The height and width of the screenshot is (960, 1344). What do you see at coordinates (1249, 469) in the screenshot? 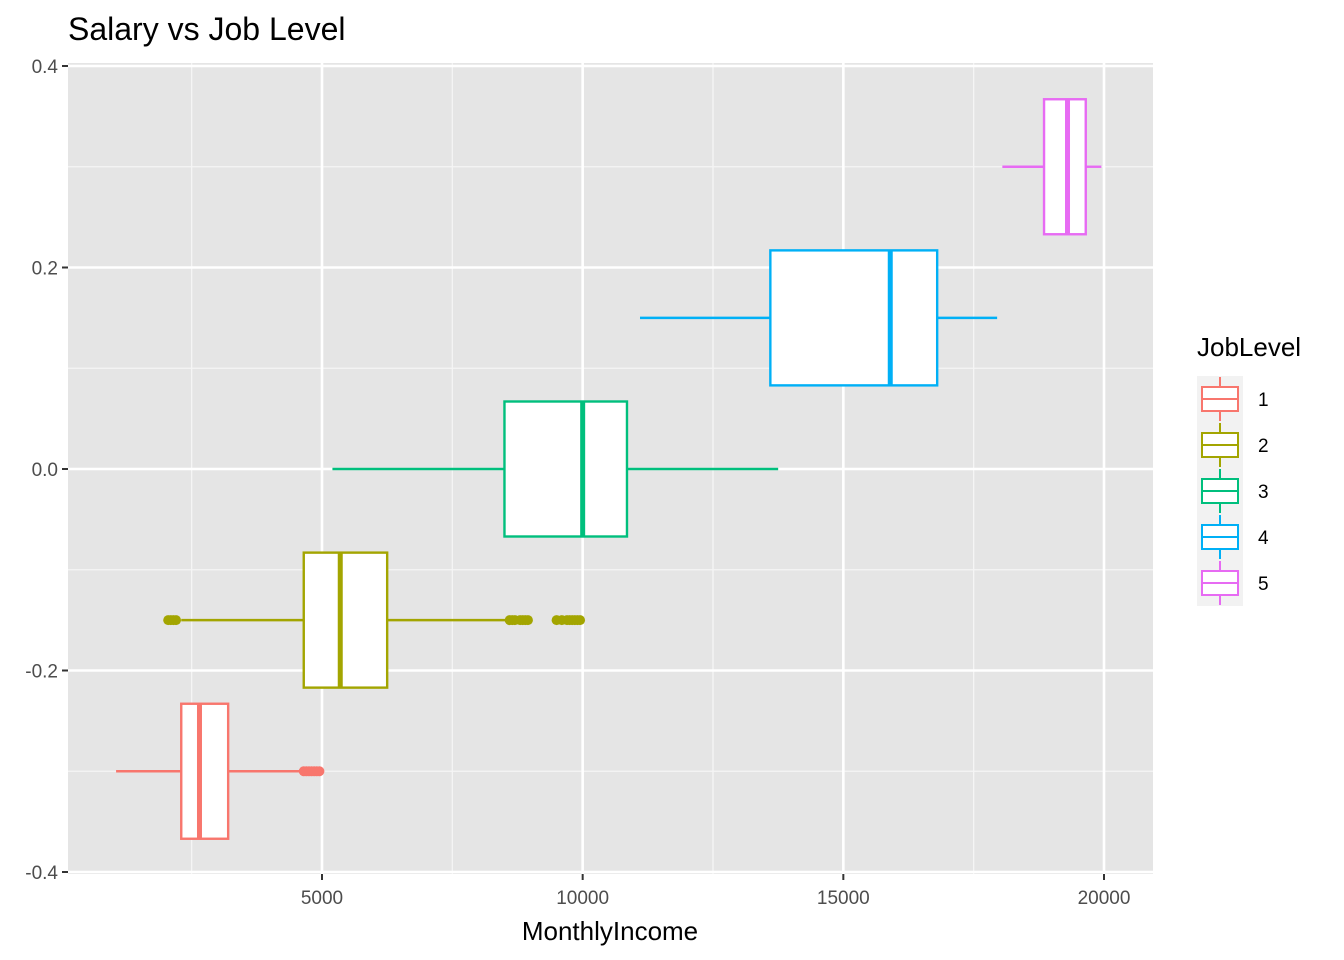
I see `legend: JobLevel 1 2 3 4 5` at bounding box center [1249, 469].